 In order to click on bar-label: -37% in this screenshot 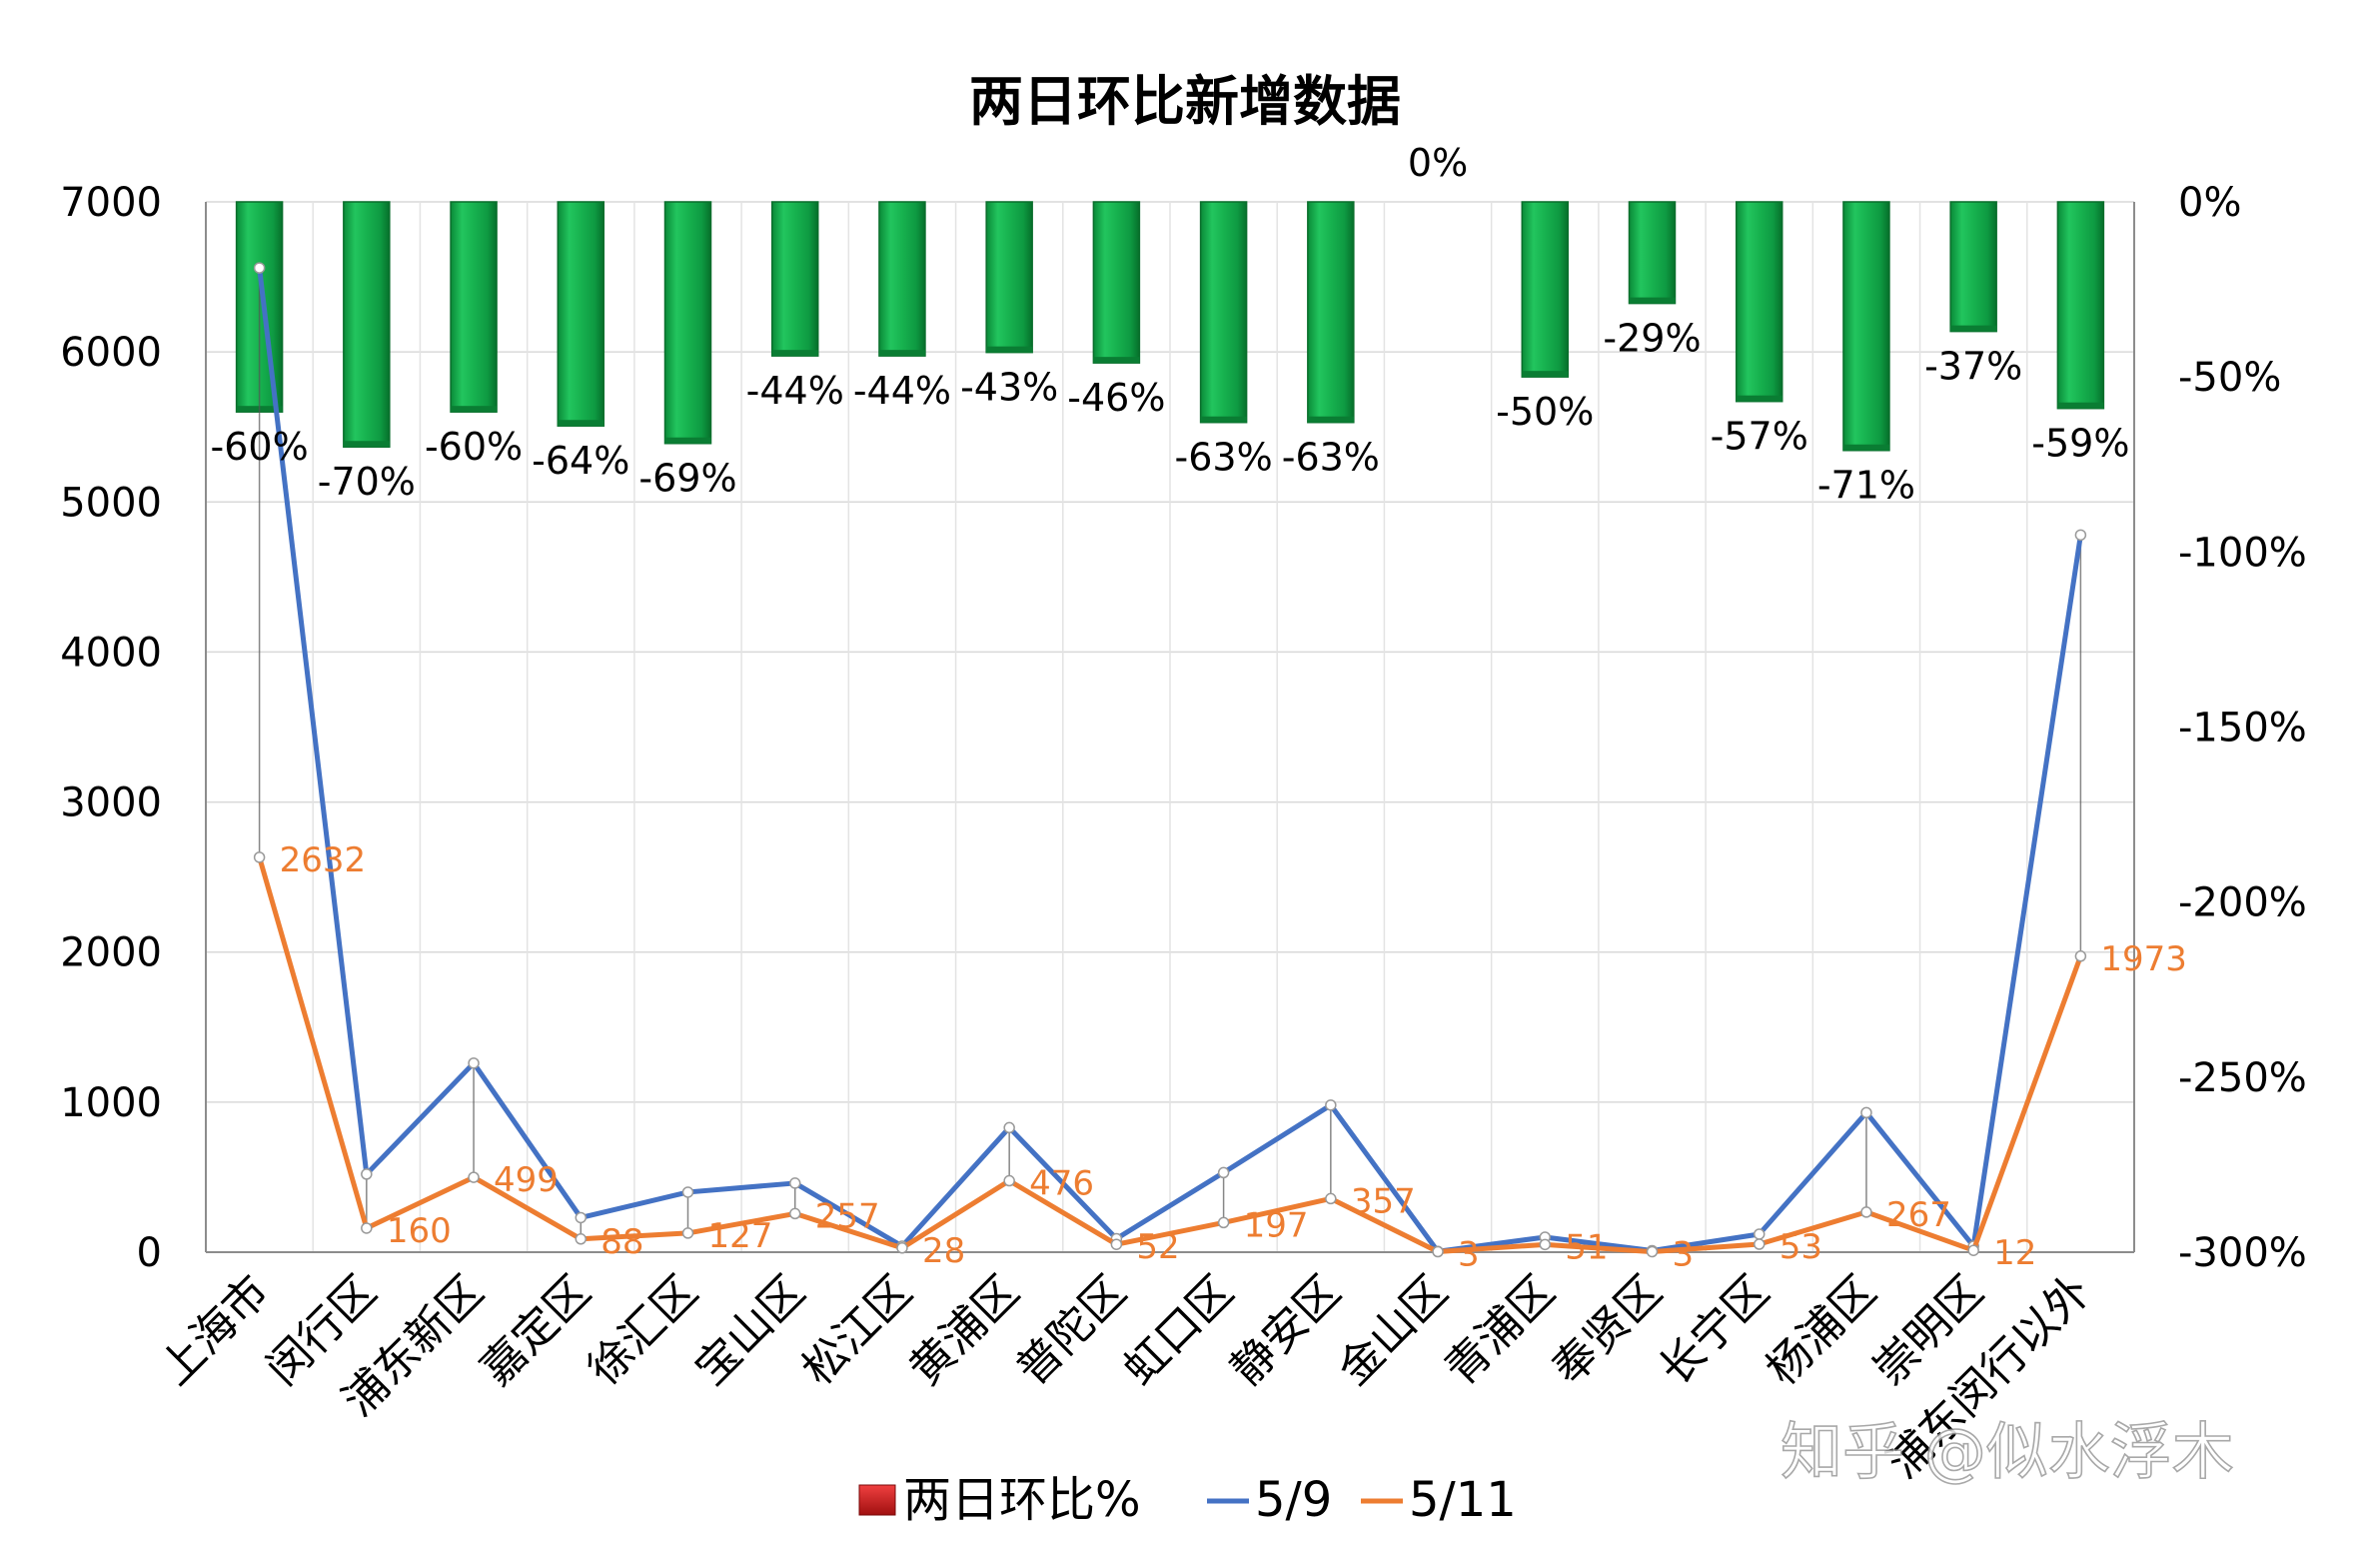, I will do `click(1973, 367)`.